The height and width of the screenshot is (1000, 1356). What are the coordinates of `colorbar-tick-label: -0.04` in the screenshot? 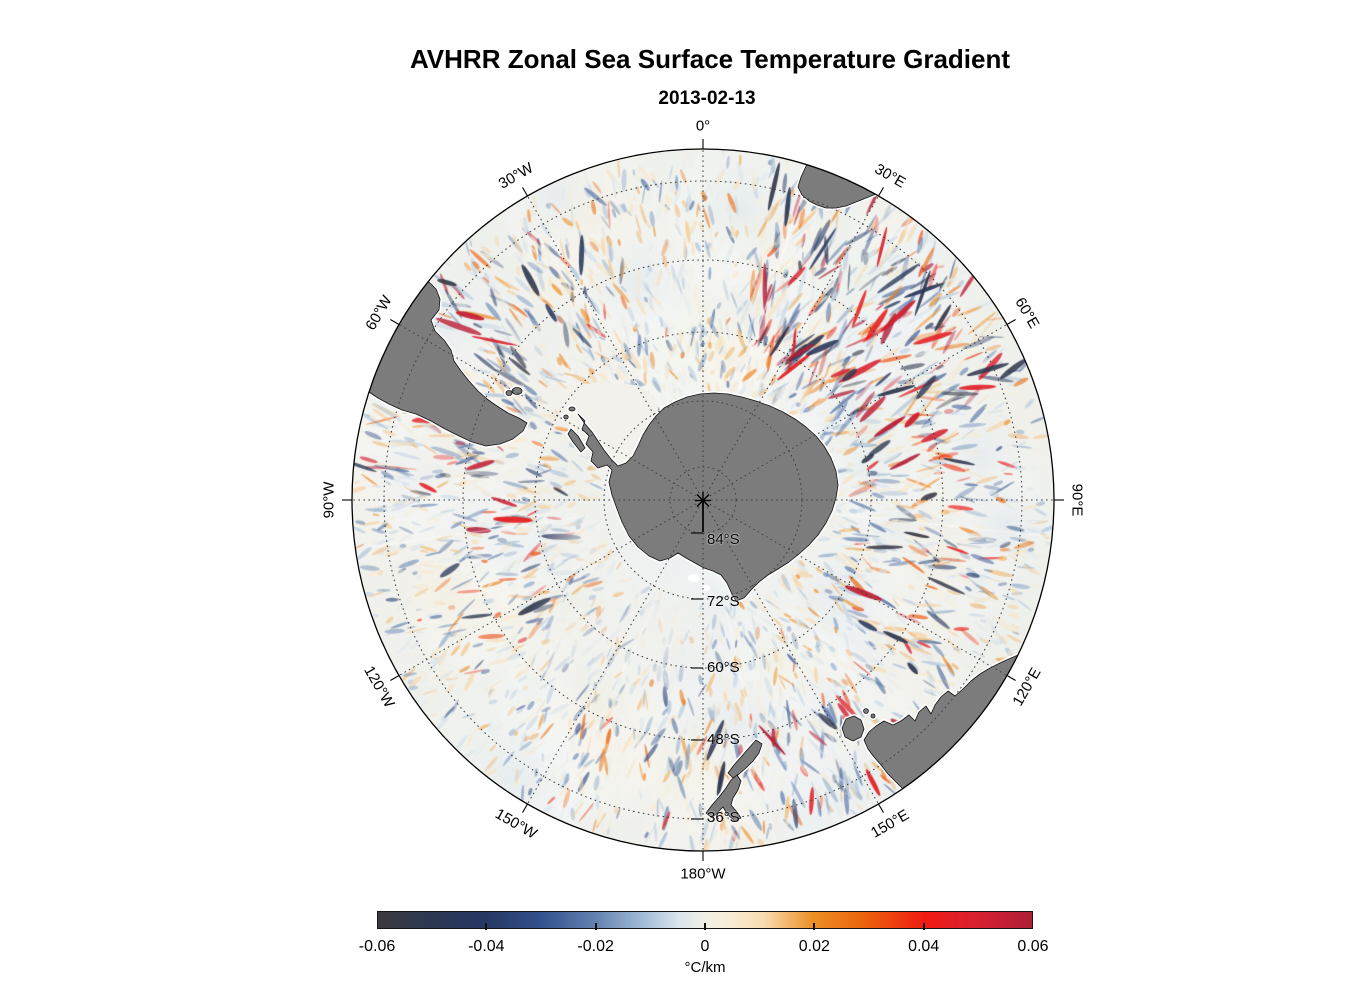 It's located at (486, 946).